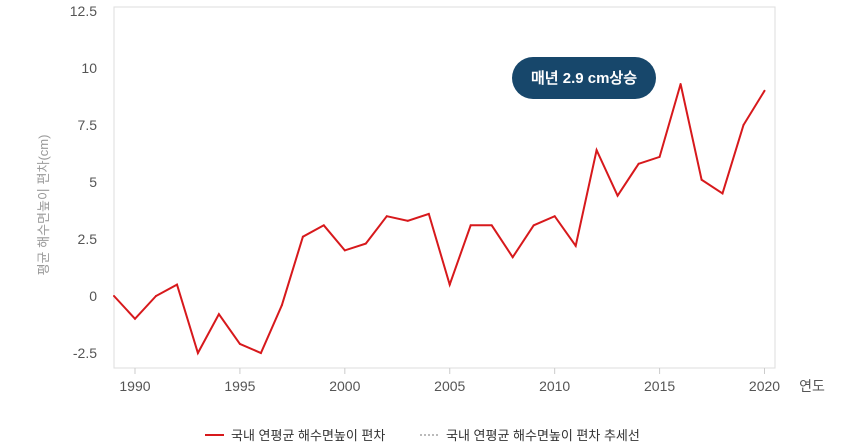  I want to click on legend-label-series: 국내 연평균 해수면높이 편차, so click(308, 435).